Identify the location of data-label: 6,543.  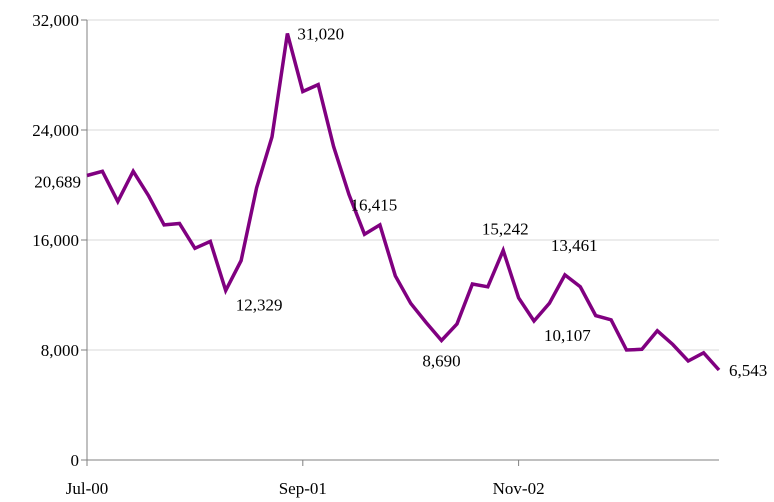
(748, 370).